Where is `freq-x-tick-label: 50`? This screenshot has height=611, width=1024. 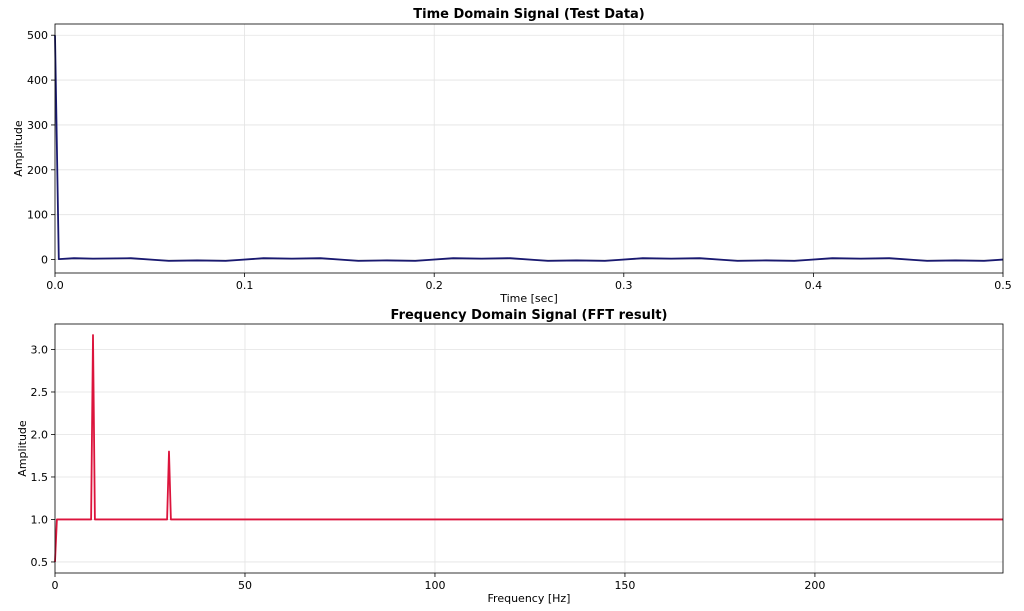 freq-x-tick-label: 50 is located at coordinates (245, 585).